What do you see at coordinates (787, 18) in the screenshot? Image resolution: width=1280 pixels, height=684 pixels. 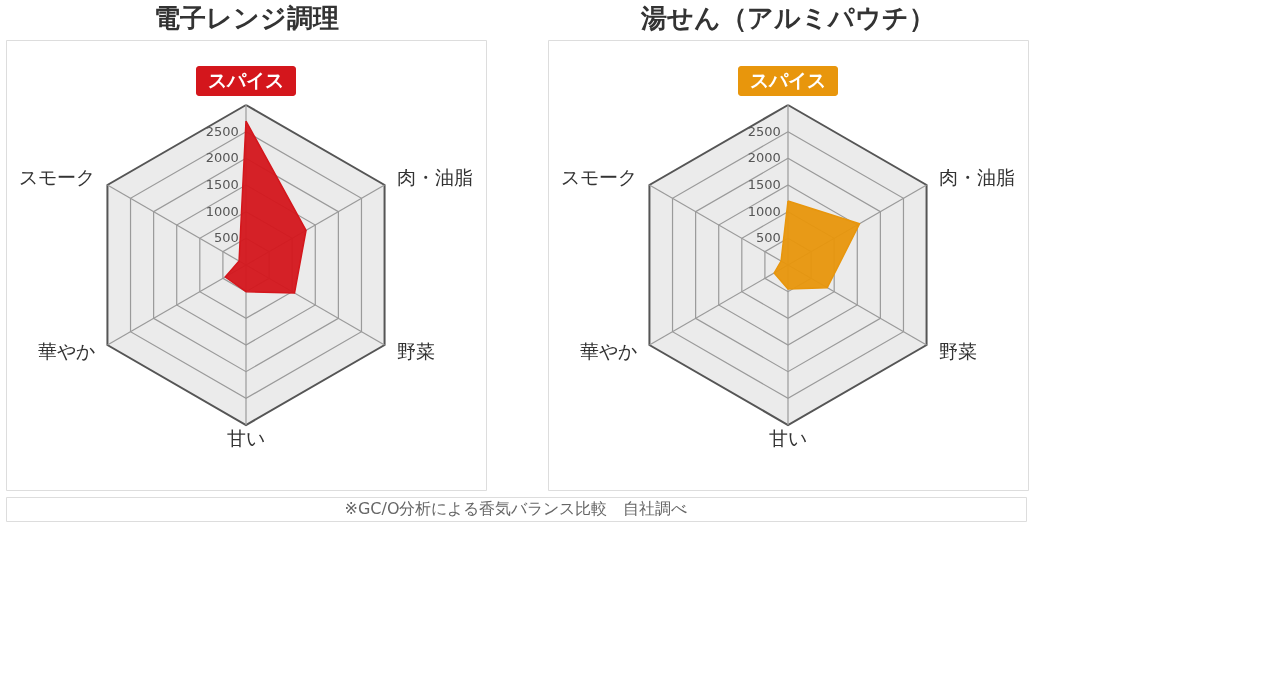 I see `chart-title: 湯せん（アルミパウチ）` at bounding box center [787, 18].